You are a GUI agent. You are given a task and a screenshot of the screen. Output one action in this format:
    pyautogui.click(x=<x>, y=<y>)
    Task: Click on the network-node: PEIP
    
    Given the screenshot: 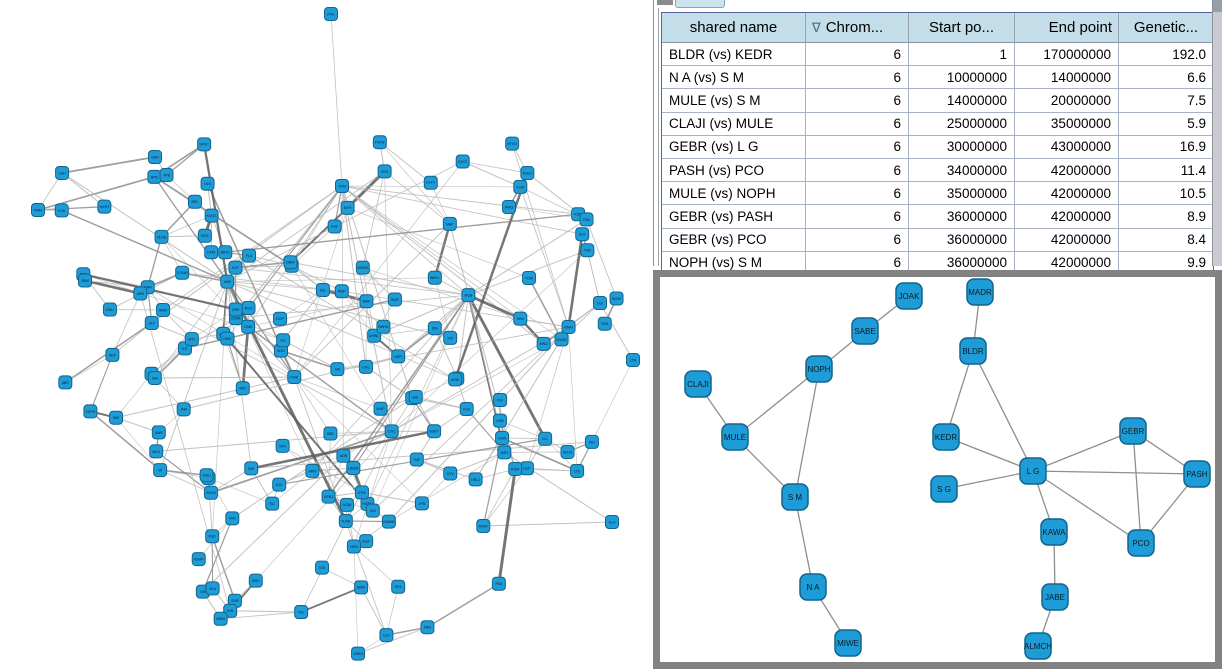 What is the action you would take?
    pyautogui.click(x=341, y=291)
    